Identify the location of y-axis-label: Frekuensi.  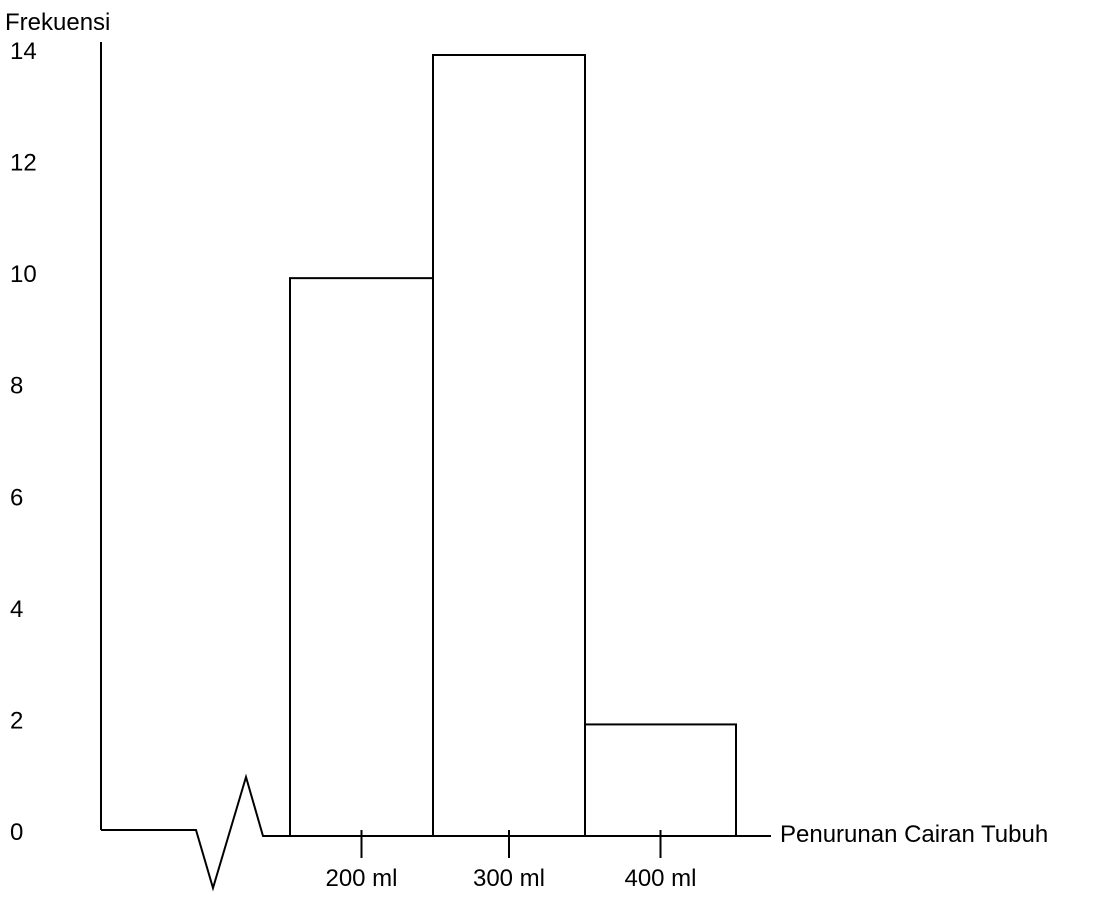
(57, 22).